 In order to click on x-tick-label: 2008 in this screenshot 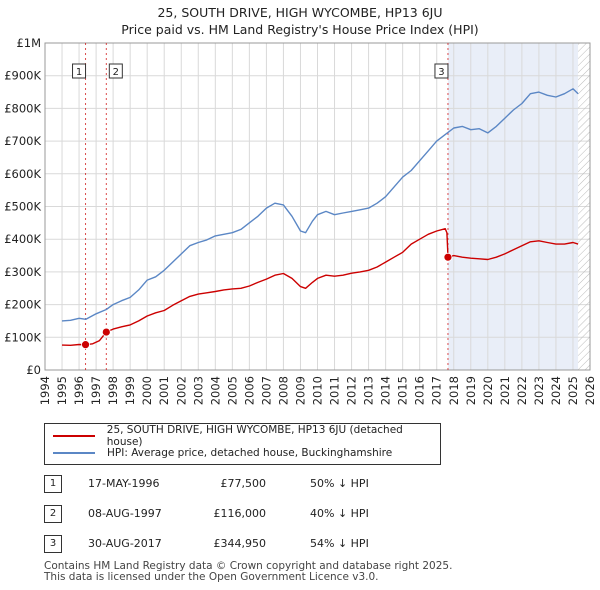, I will do `click(283, 390)`.